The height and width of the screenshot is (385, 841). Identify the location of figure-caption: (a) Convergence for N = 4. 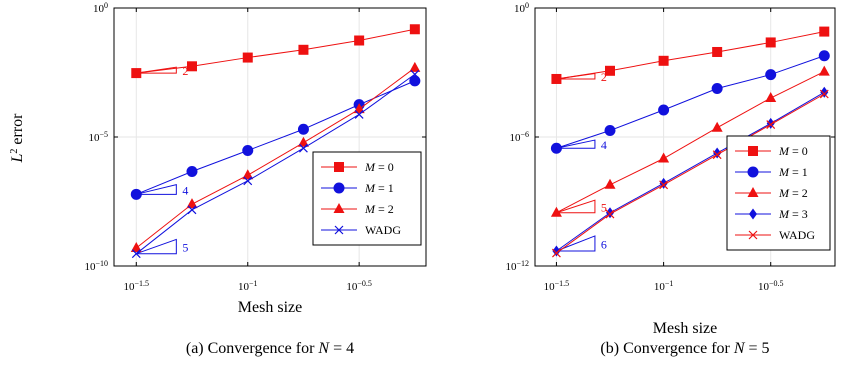
(270, 348).